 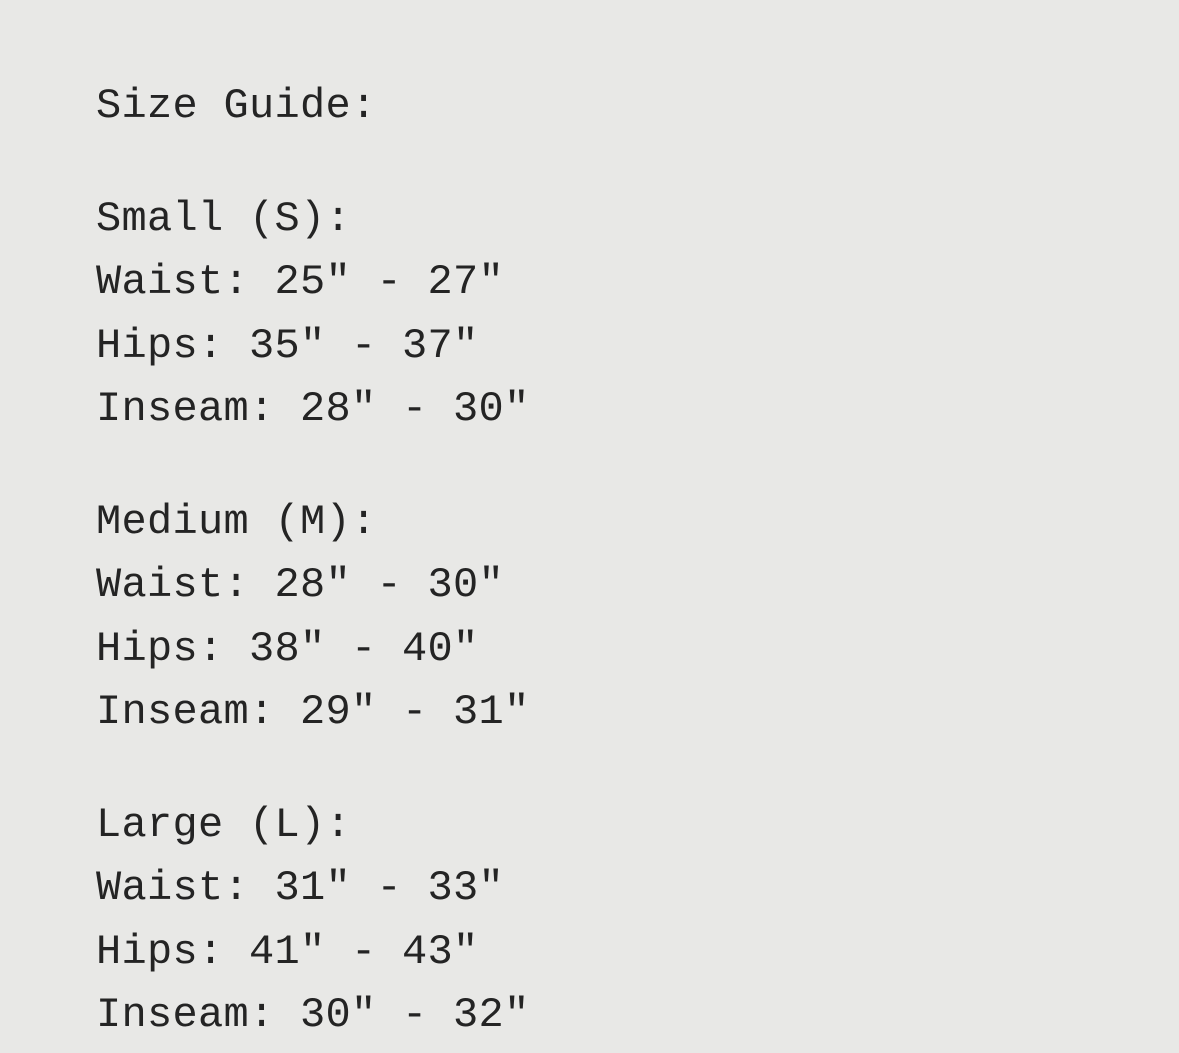 What do you see at coordinates (300, 888) in the screenshot?
I see `measurement-line-waist: Waist: 31" - 33"` at bounding box center [300, 888].